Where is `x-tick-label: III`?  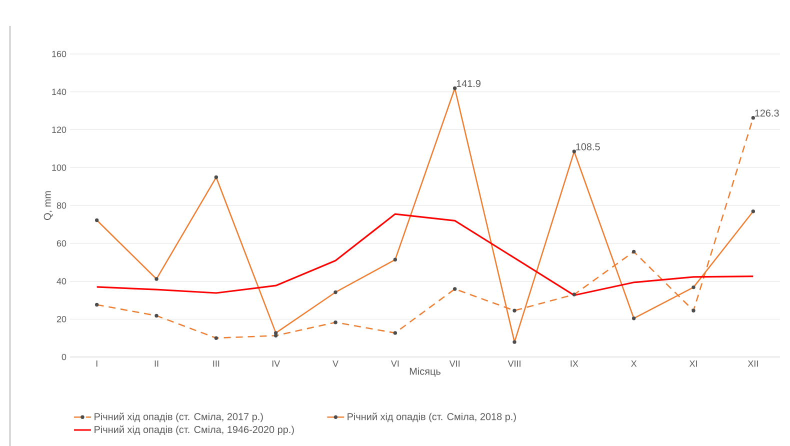 x-tick-label: III is located at coordinates (216, 363).